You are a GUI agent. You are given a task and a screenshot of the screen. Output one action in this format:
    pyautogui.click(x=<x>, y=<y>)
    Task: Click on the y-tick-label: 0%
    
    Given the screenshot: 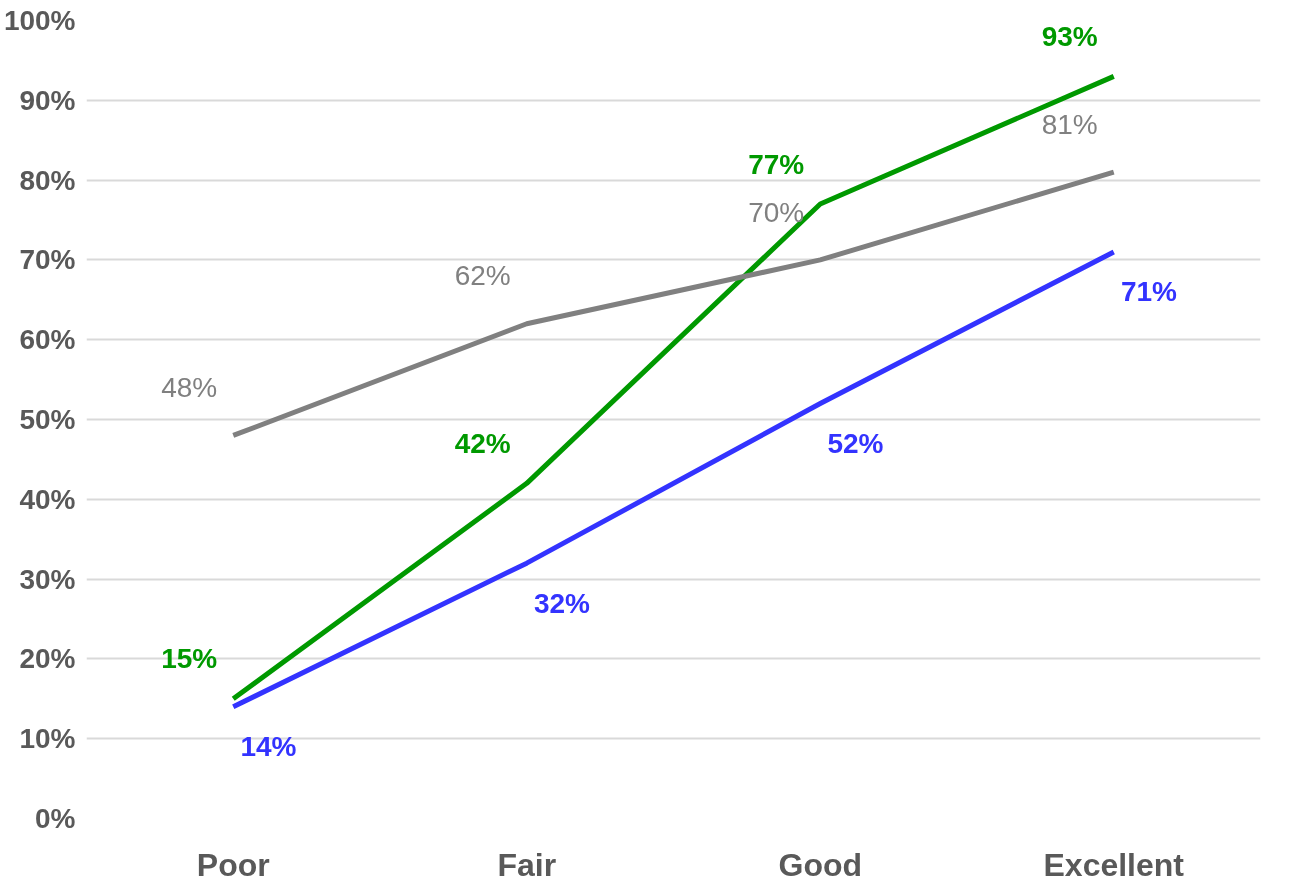 What is the action you would take?
    pyautogui.click(x=55, y=818)
    